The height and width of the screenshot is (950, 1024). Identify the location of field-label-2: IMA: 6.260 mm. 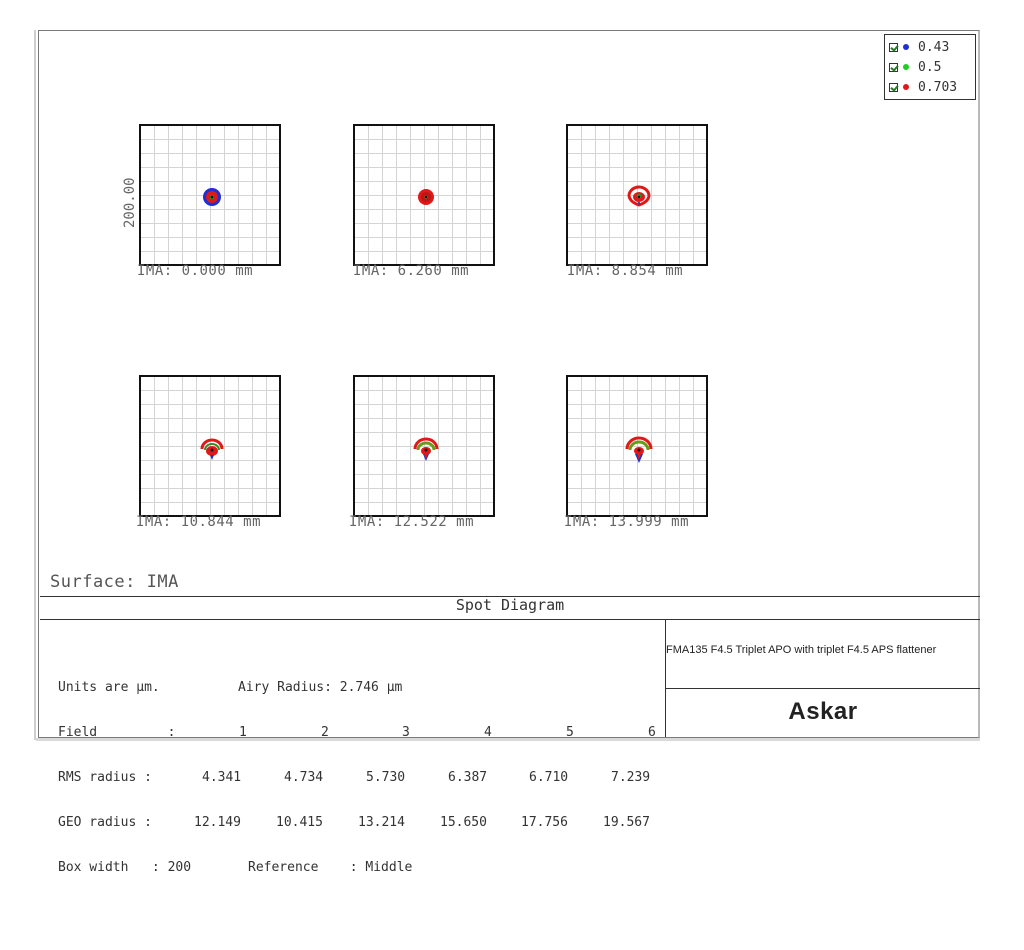
(411, 271).